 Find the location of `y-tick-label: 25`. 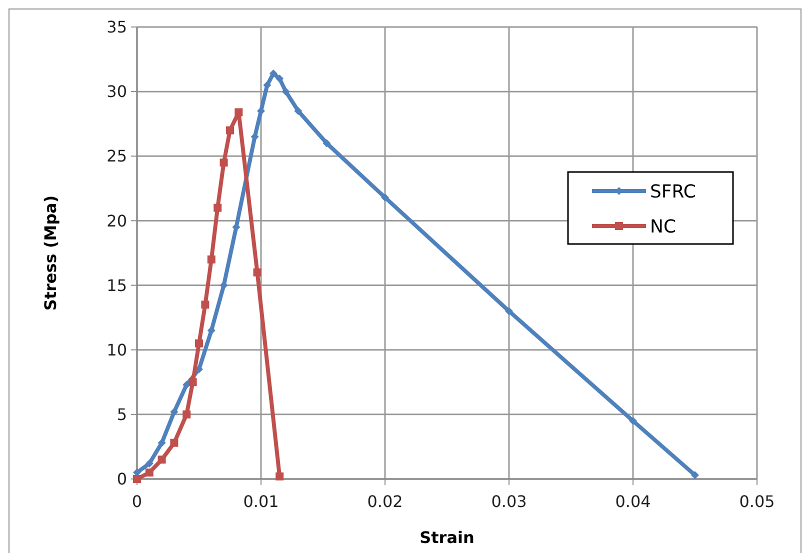

y-tick-label: 25 is located at coordinates (116, 156).